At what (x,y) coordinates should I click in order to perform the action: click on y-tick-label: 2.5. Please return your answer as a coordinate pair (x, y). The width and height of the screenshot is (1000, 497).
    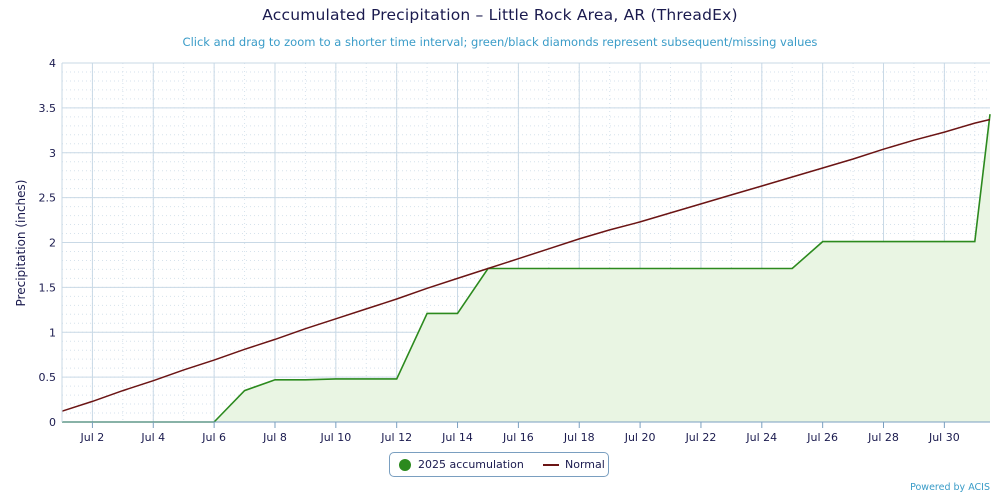
    Looking at the image, I should click on (48, 198).